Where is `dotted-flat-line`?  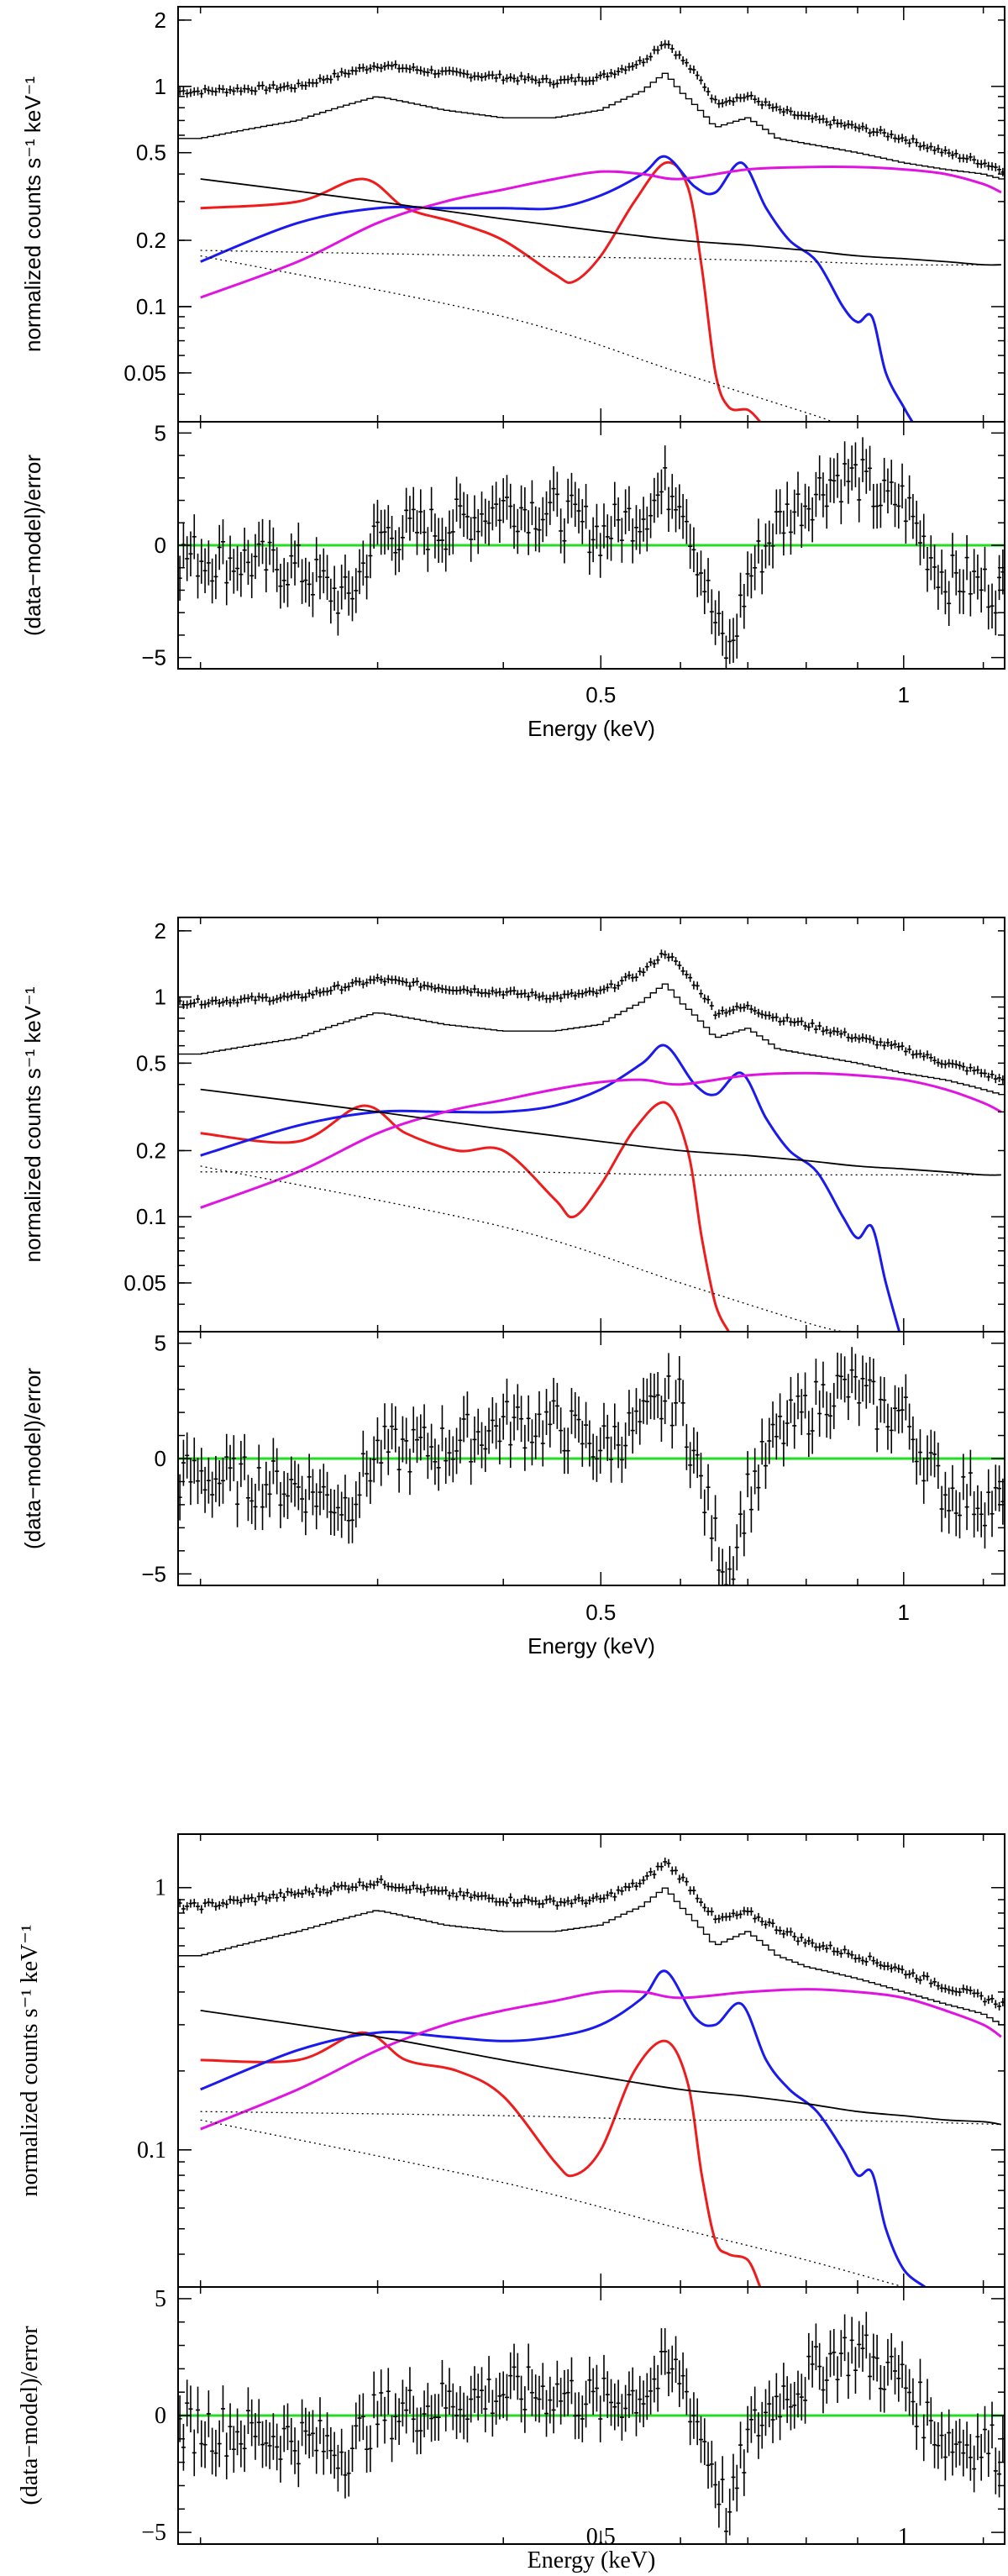 dotted-flat-line is located at coordinates (600, 1173).